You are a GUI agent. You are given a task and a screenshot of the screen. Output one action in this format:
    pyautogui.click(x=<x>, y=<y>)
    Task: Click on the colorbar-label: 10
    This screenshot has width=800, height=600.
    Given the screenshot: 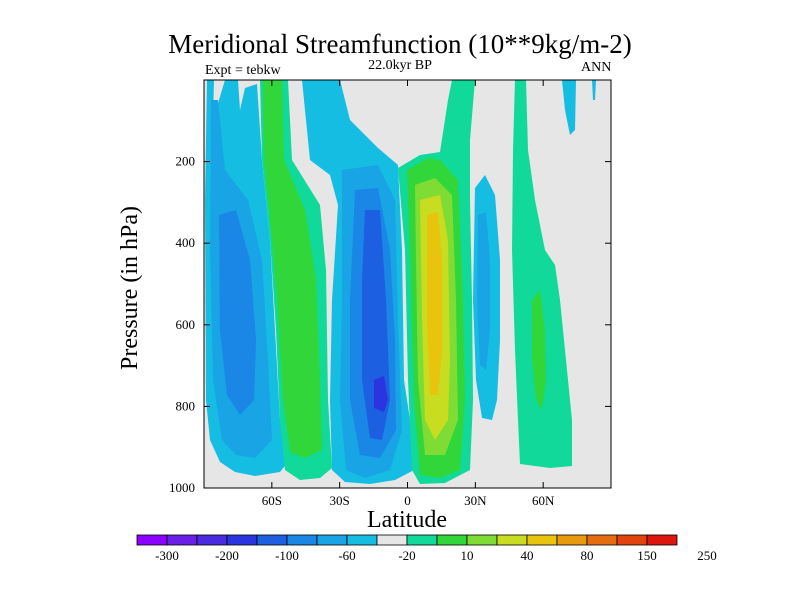 What is the action you would take?
    pyautogui.click(x=467, y=555)
    